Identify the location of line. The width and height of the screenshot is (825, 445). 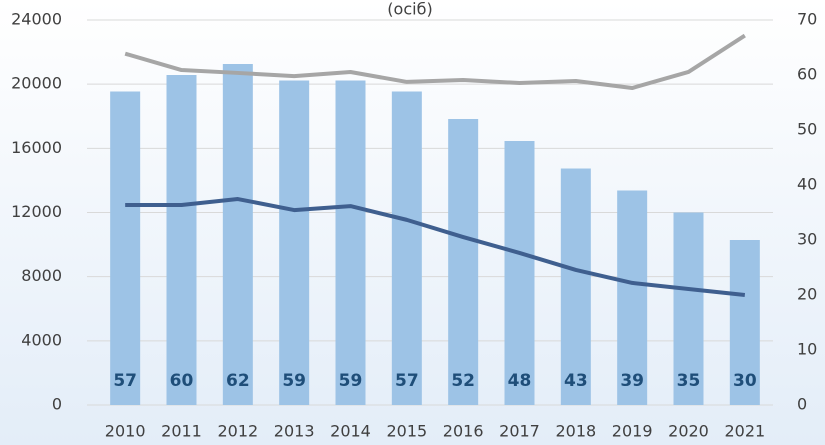
(435, 62).